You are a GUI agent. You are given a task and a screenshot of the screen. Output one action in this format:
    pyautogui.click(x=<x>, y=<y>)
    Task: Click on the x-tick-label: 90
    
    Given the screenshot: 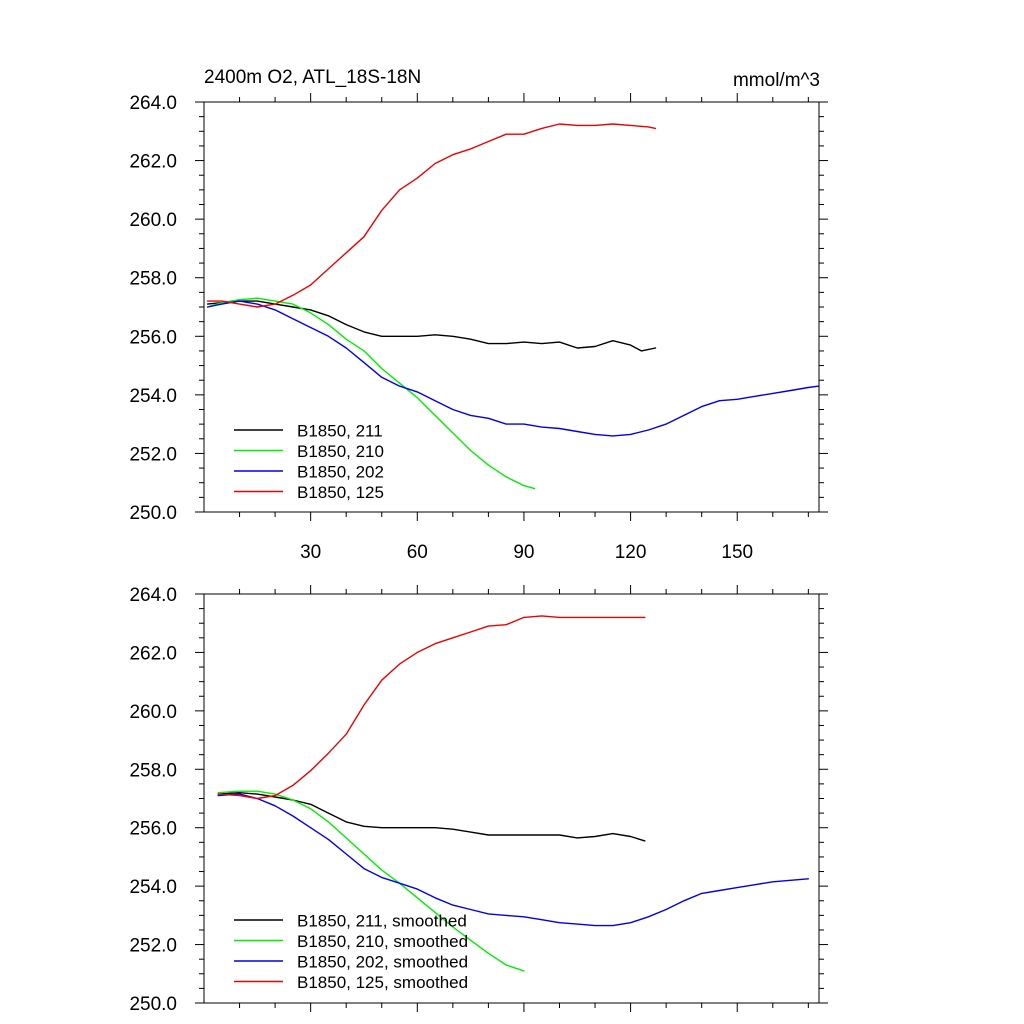 What is the action you would take?
    pyautogui.click(x=523, y=552)
    